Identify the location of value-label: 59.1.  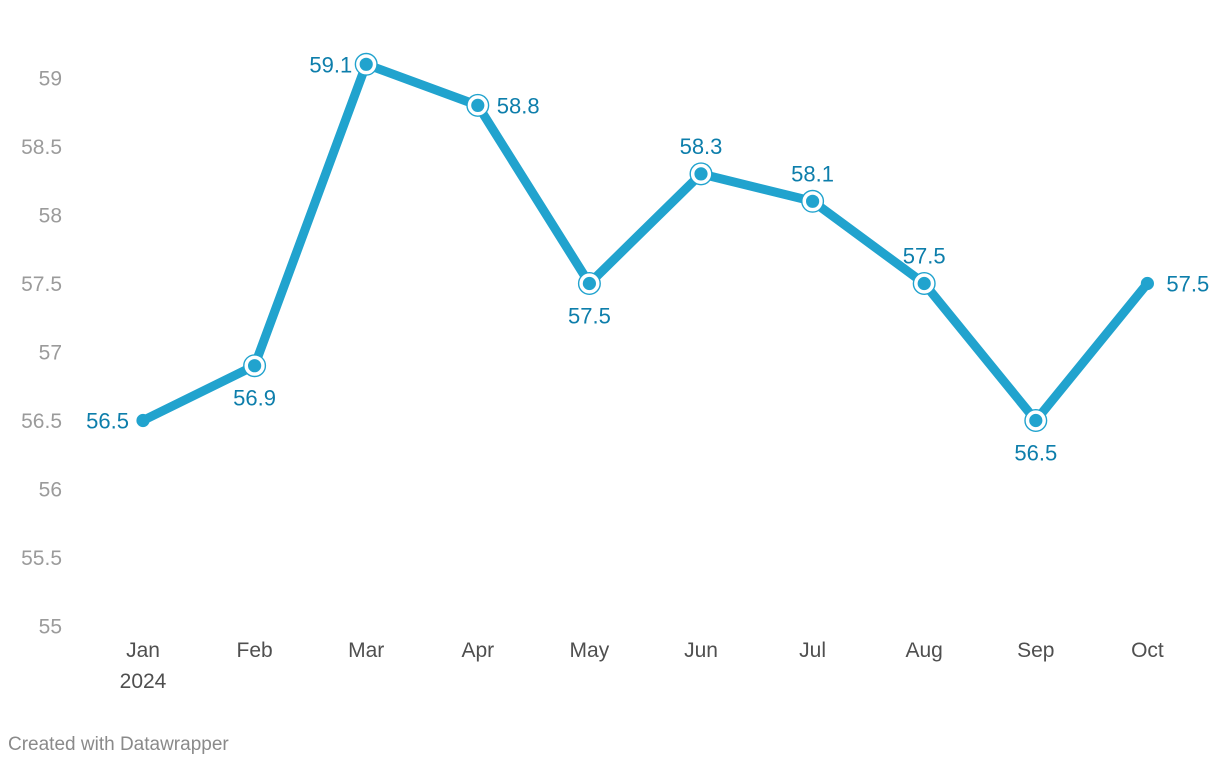
(330, 64).